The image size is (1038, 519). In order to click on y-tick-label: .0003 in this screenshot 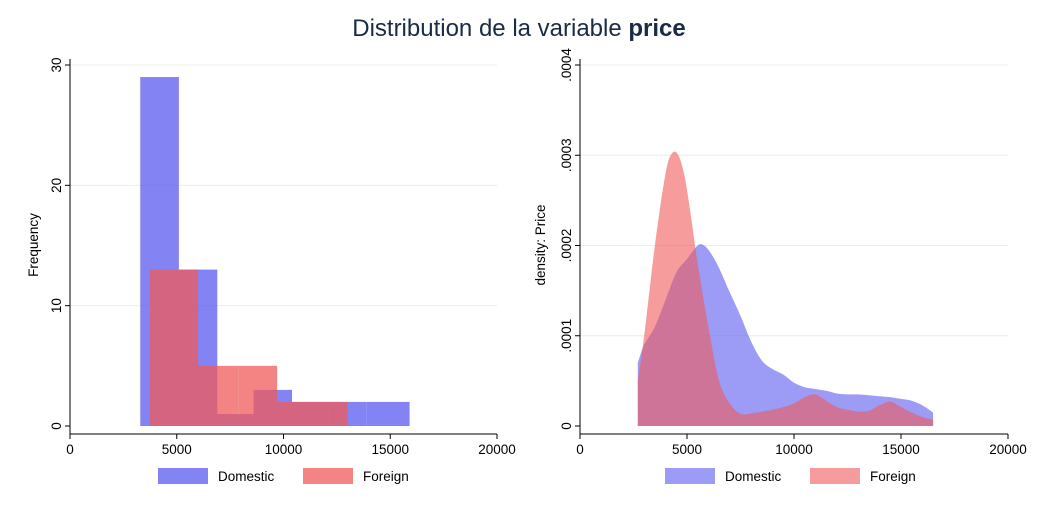, I will do `click(566, 155)`.